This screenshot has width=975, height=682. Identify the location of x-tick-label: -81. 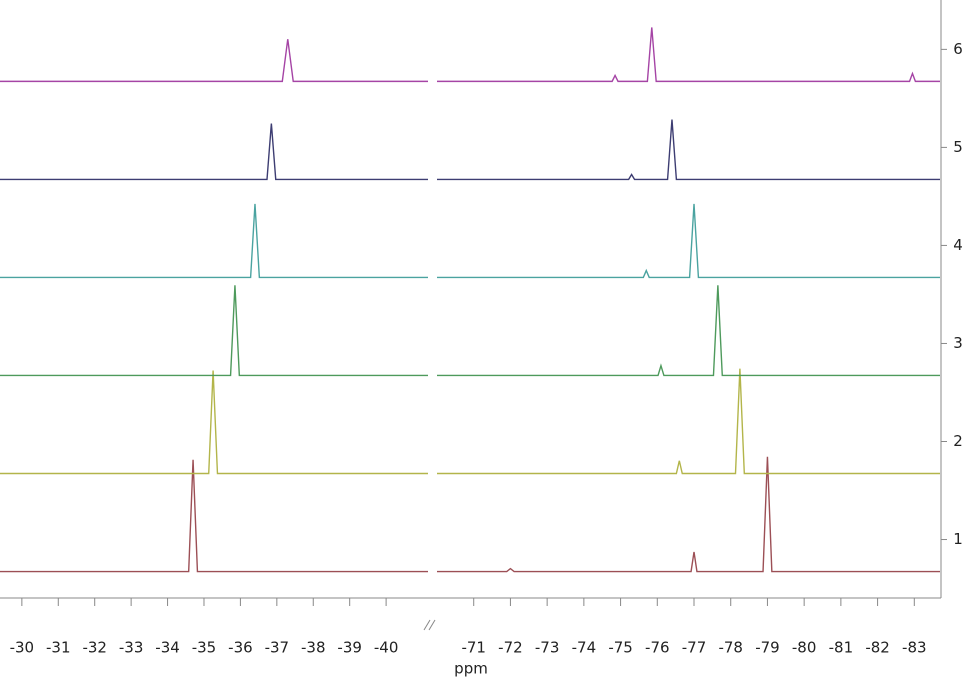
(841, 648).